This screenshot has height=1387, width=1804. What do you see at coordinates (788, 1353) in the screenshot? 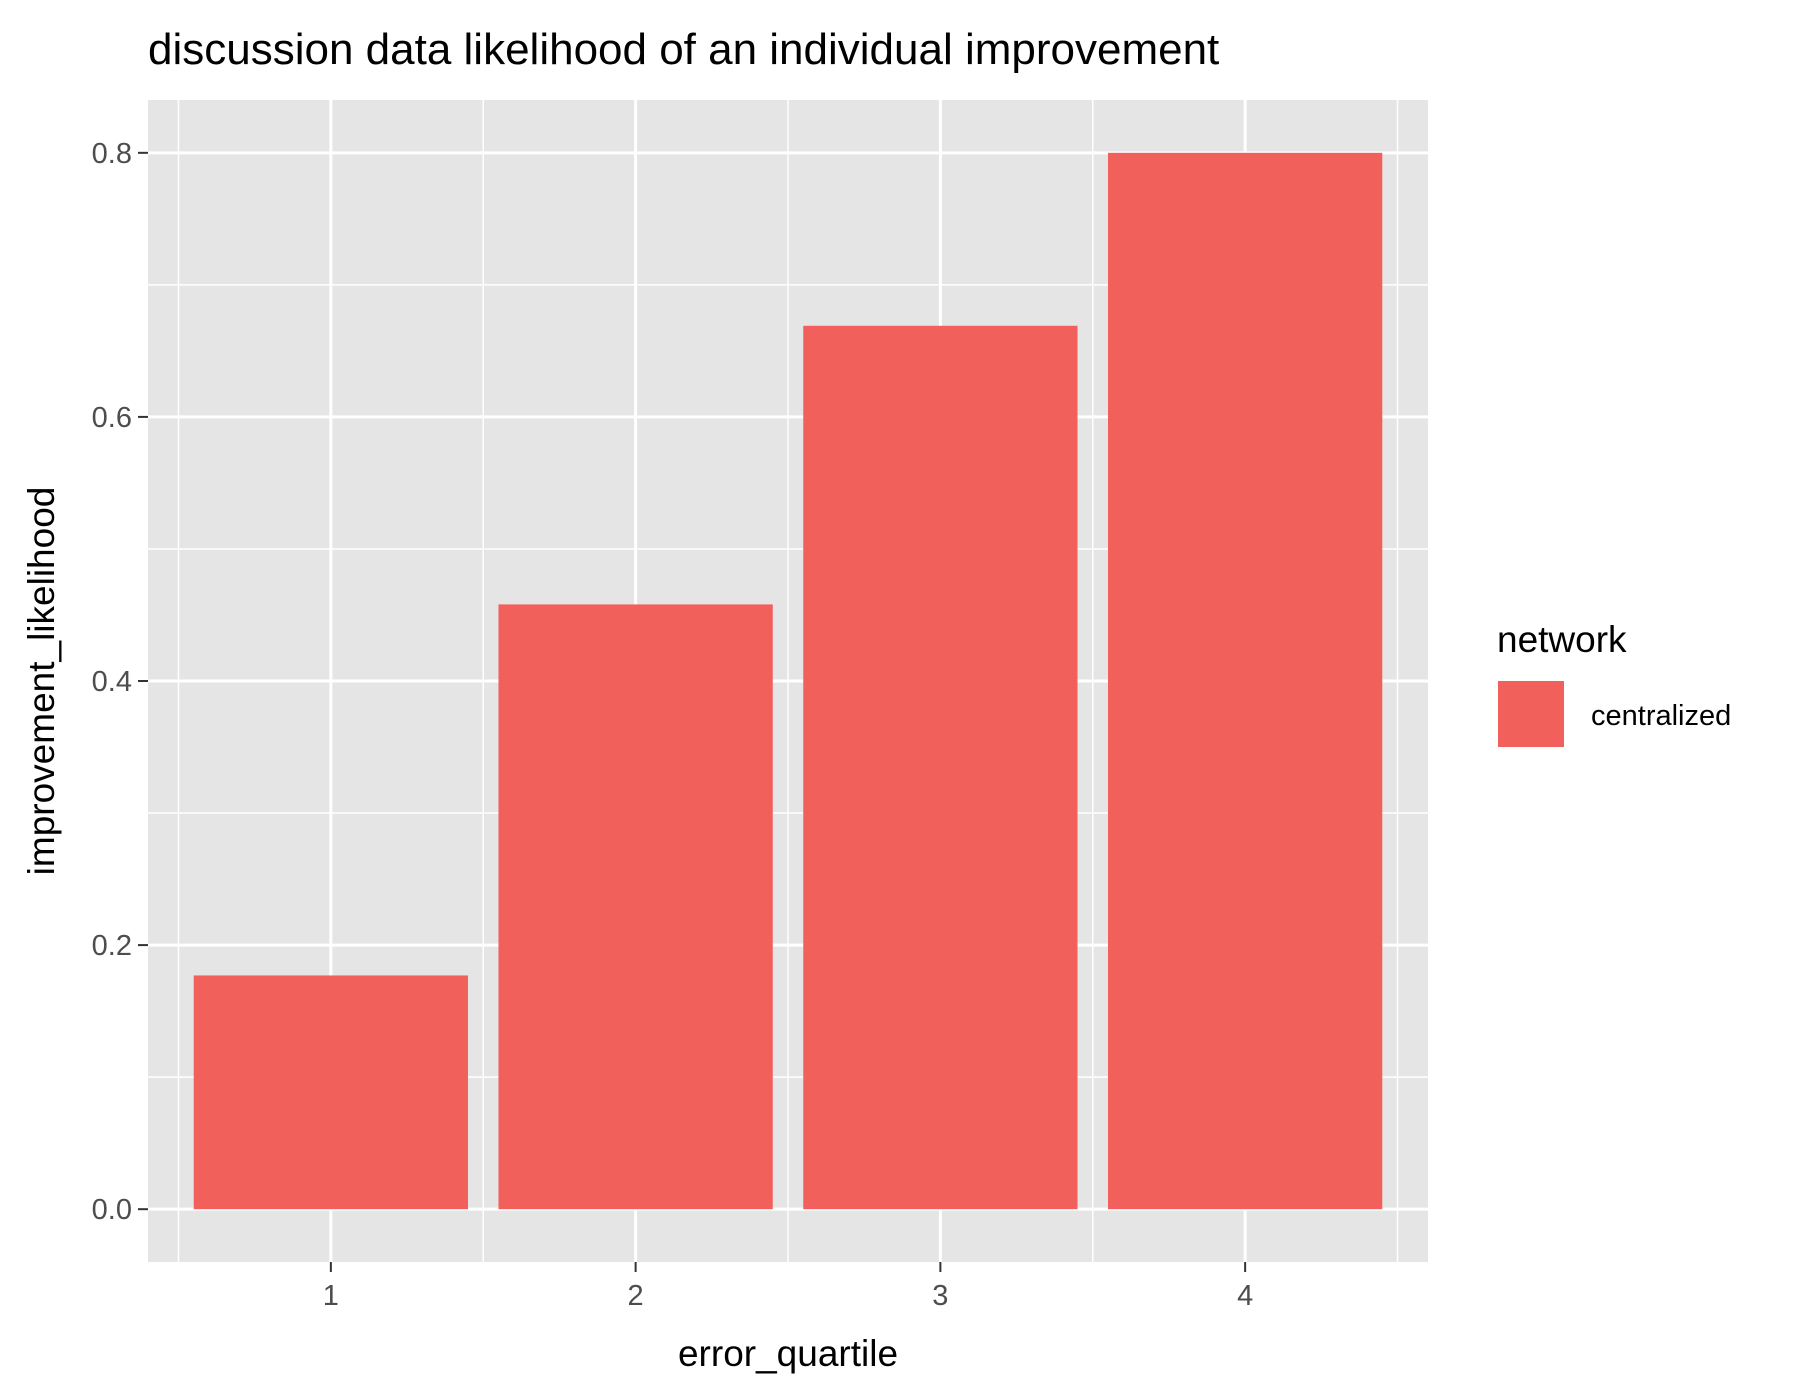
I see `x-axis-title: error_quartile` at bounding box center [788, 1353].